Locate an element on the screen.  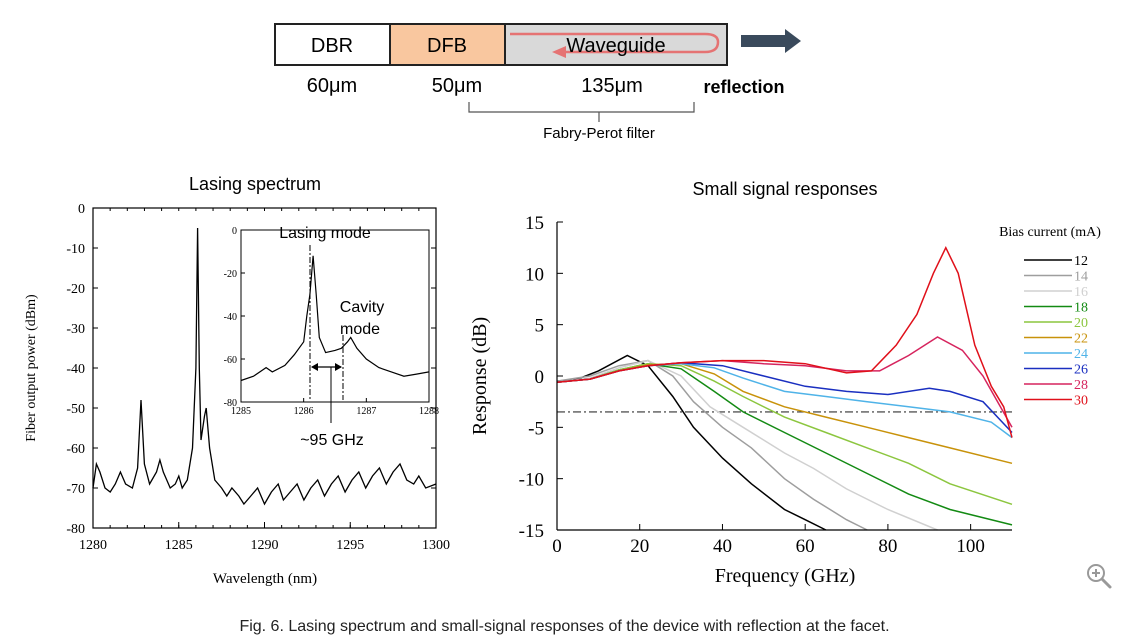
spacing-arrow-left-head is located at coordinates (314, 367).